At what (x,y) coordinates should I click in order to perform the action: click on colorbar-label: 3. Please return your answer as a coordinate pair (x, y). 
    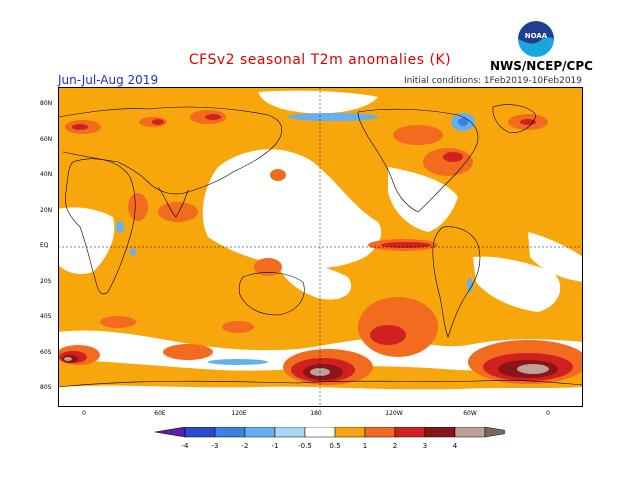
    Looking at the image, I should click on (425, 446).